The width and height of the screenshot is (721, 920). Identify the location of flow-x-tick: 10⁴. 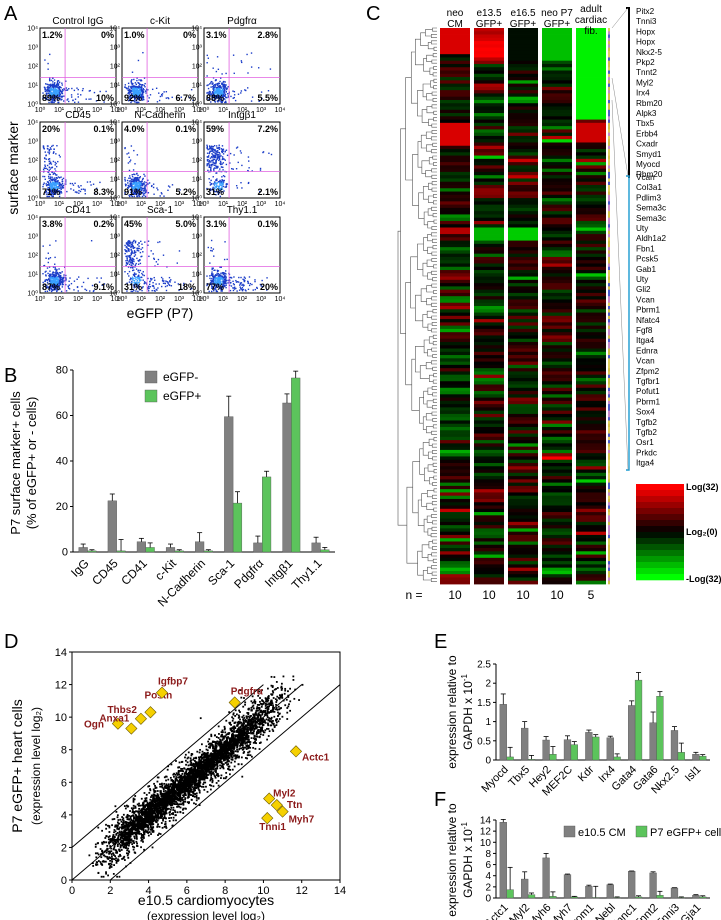
(116, 299).